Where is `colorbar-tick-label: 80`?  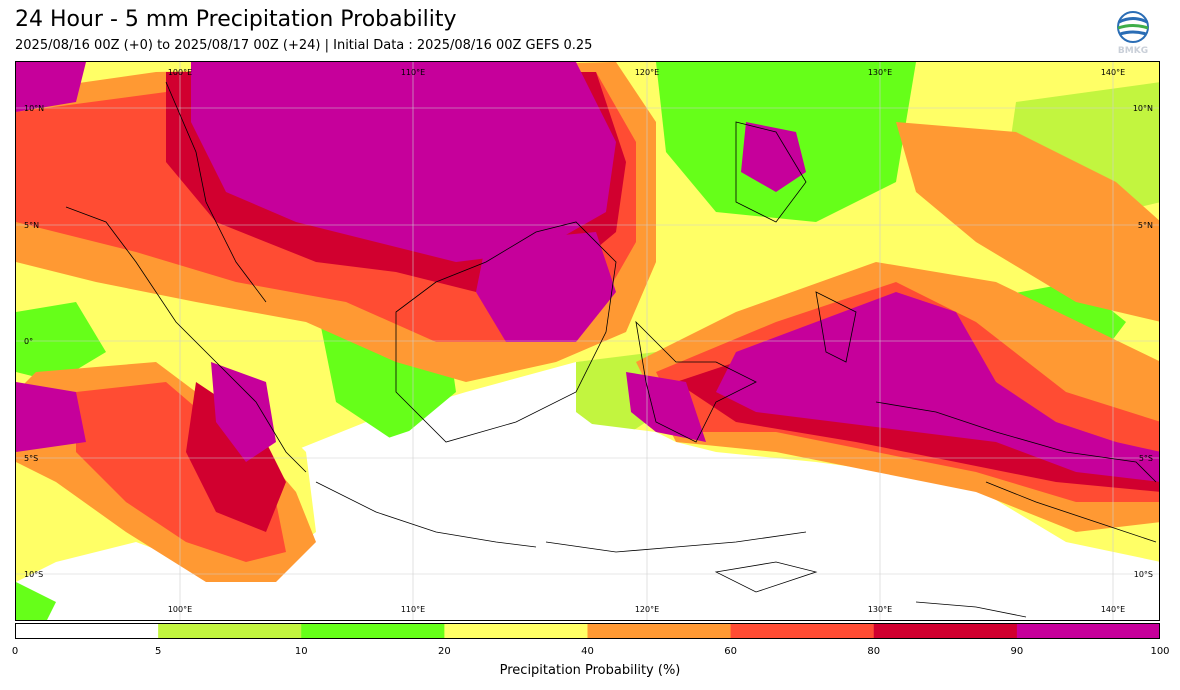
colorbar-tick-label: 80 is located at coordinates (874, 651).